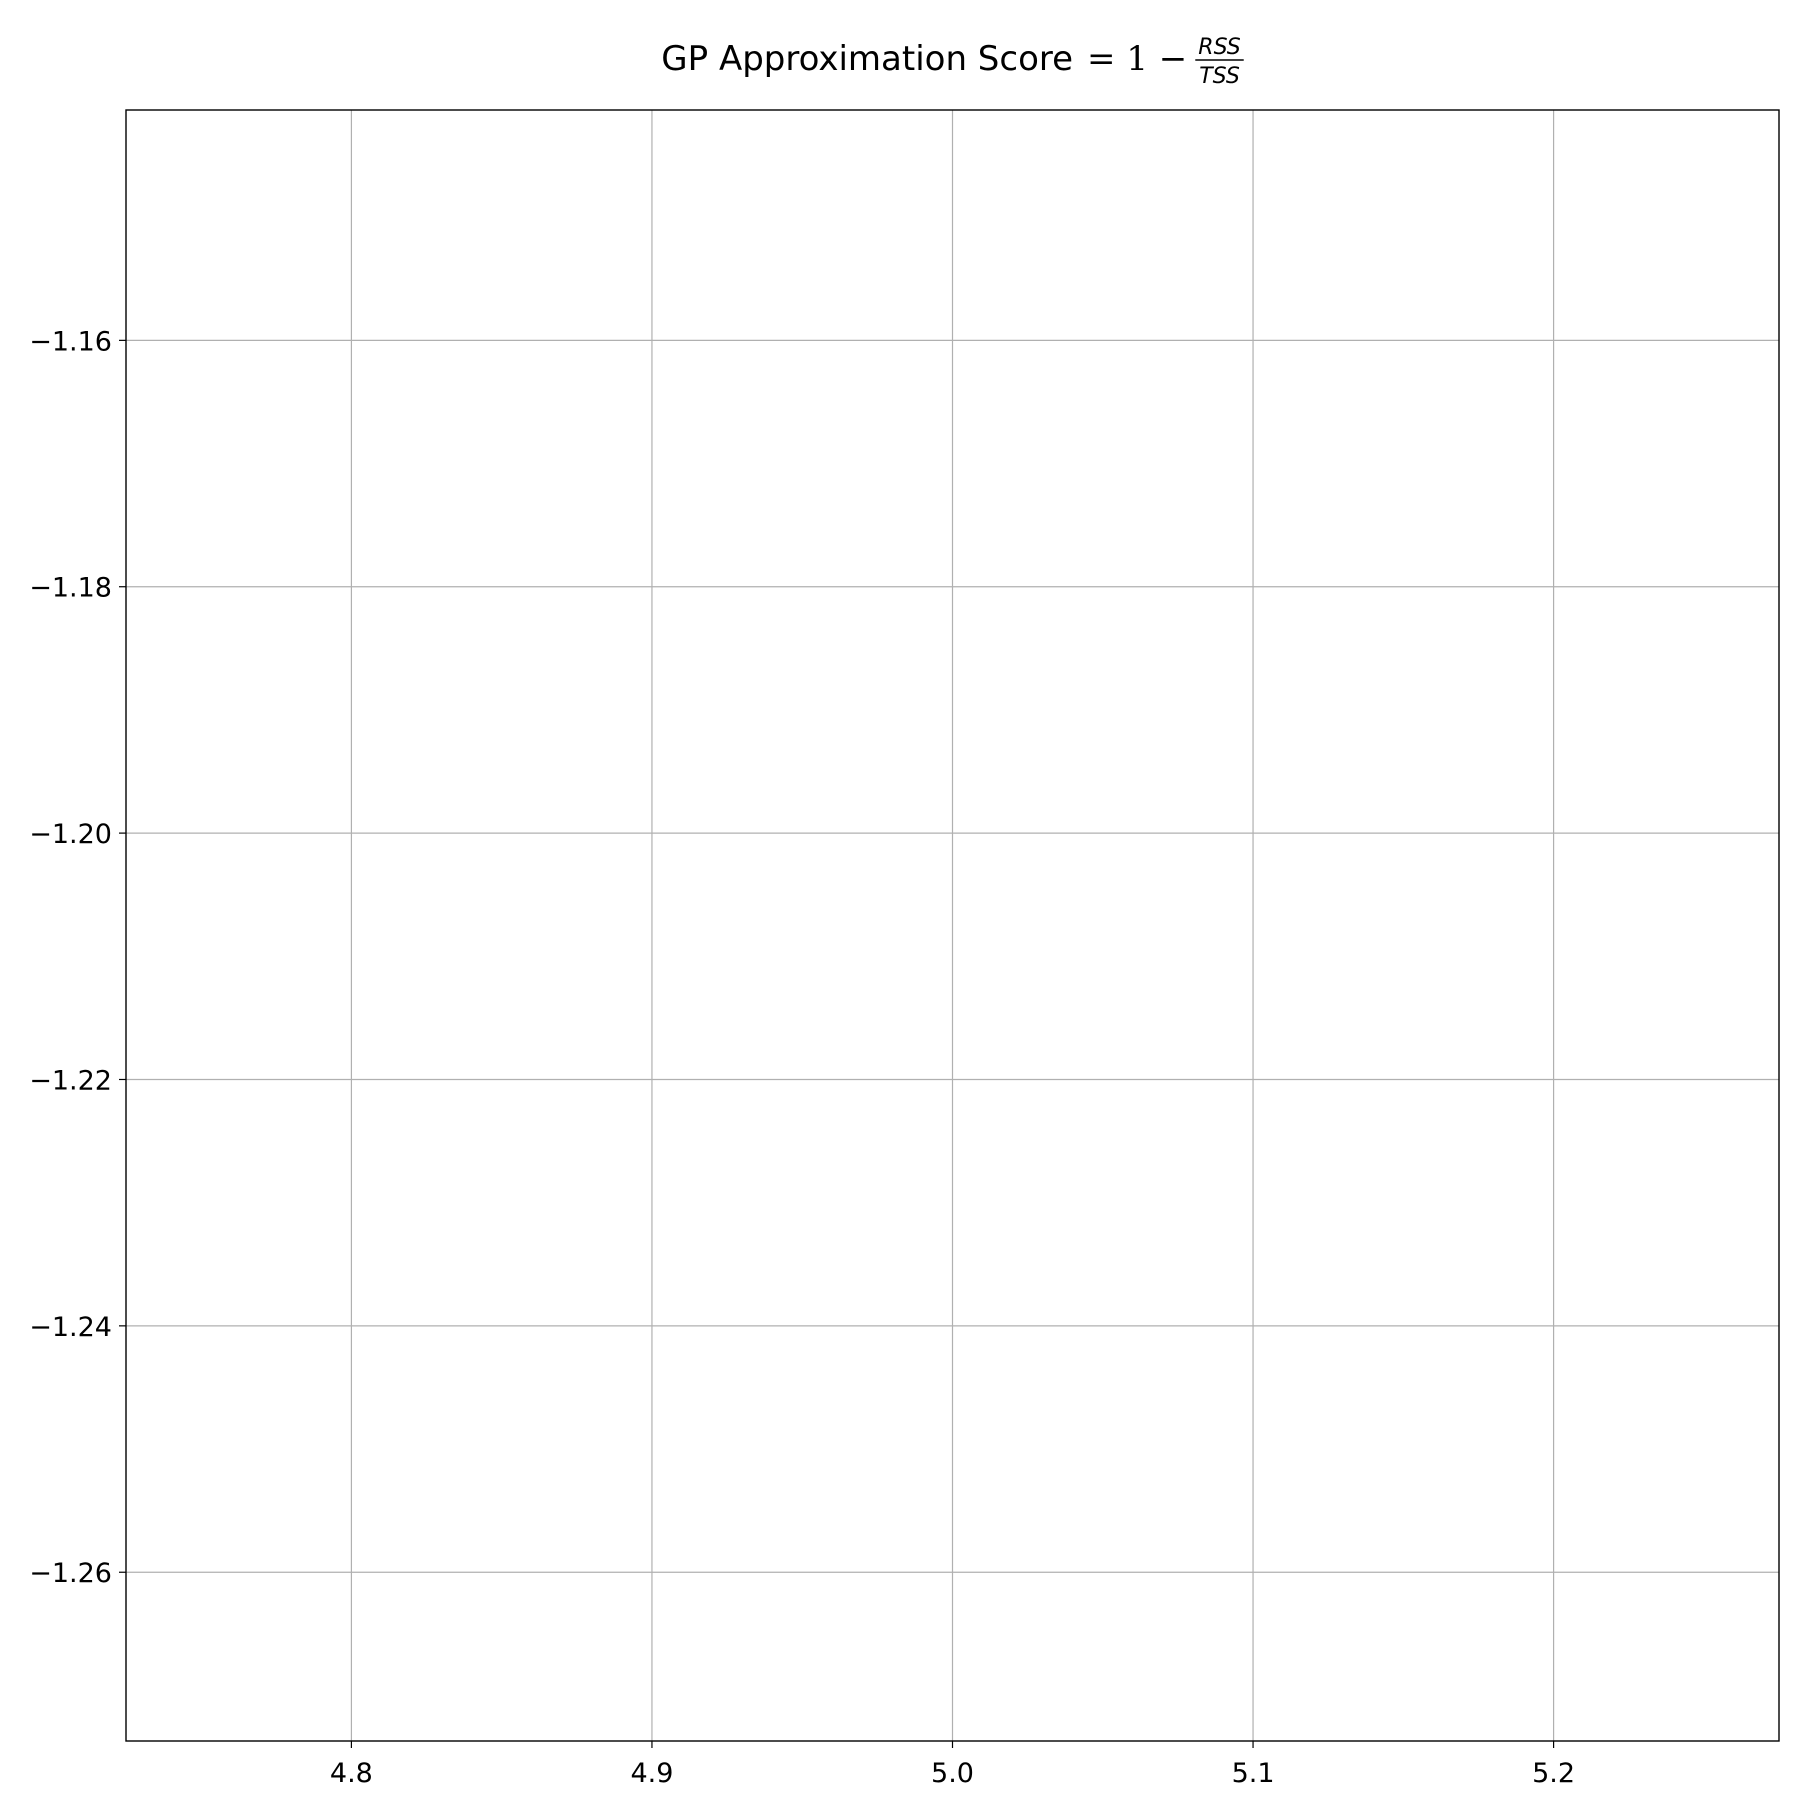  I want to click on x-tick-label: 5.1, so click(1253, 1773).